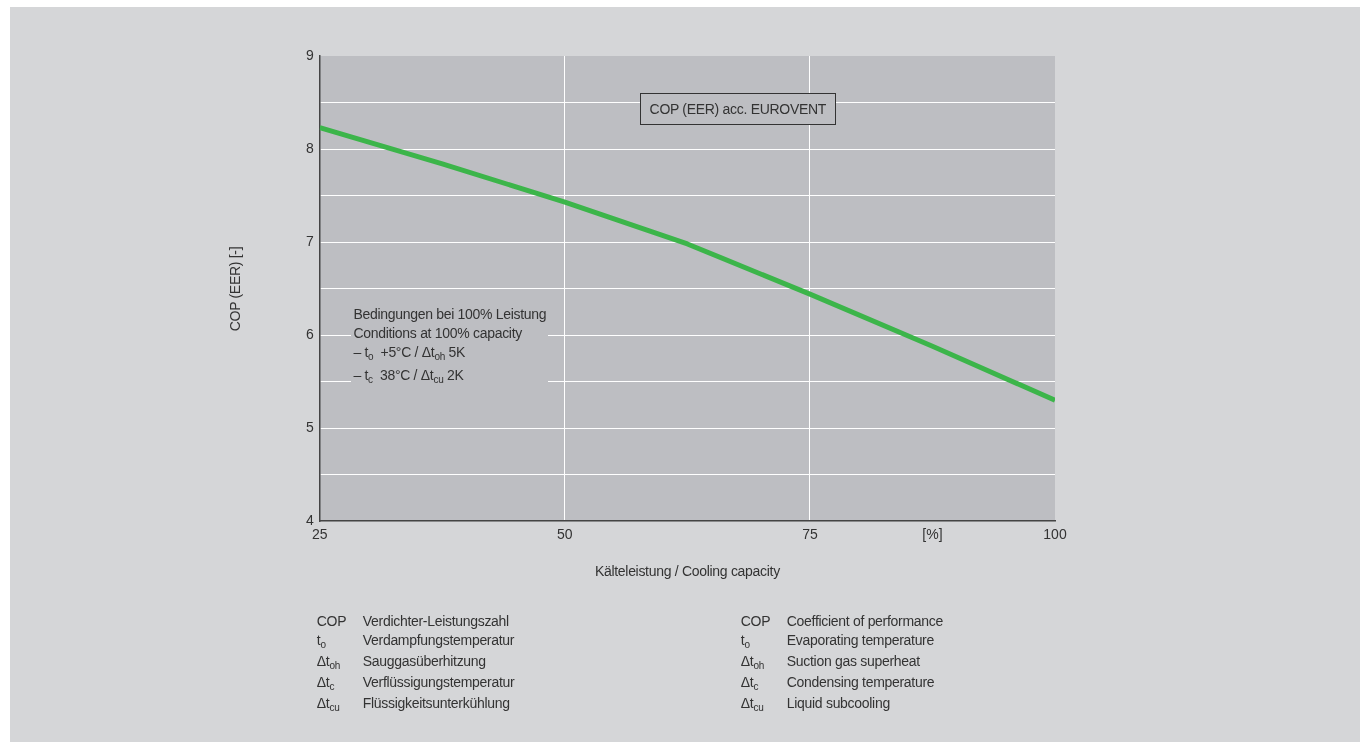  What do you see at coordinates (235, 288) in the screenshot?
I see `y-axis-title: COP (EER) [-]` at bounding box center [235, 288].